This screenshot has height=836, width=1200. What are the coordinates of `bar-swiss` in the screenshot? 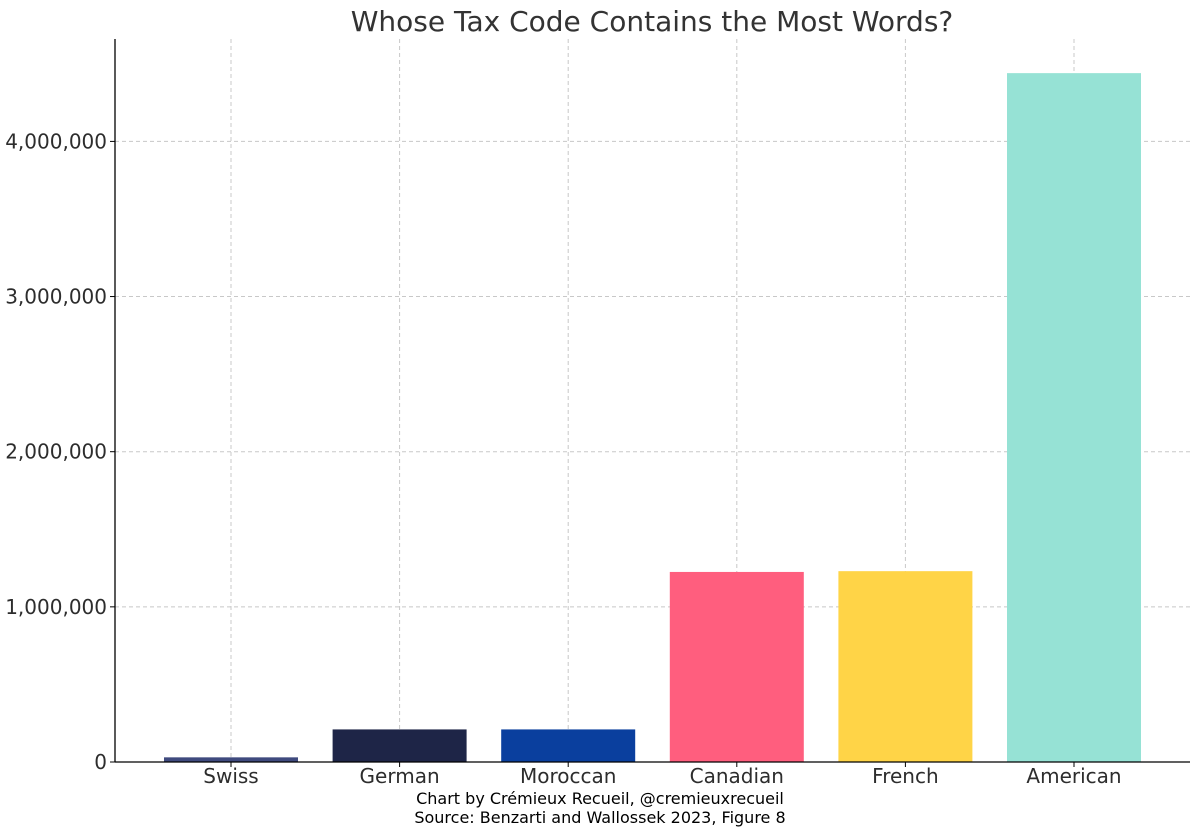 It's located at (231, 759).